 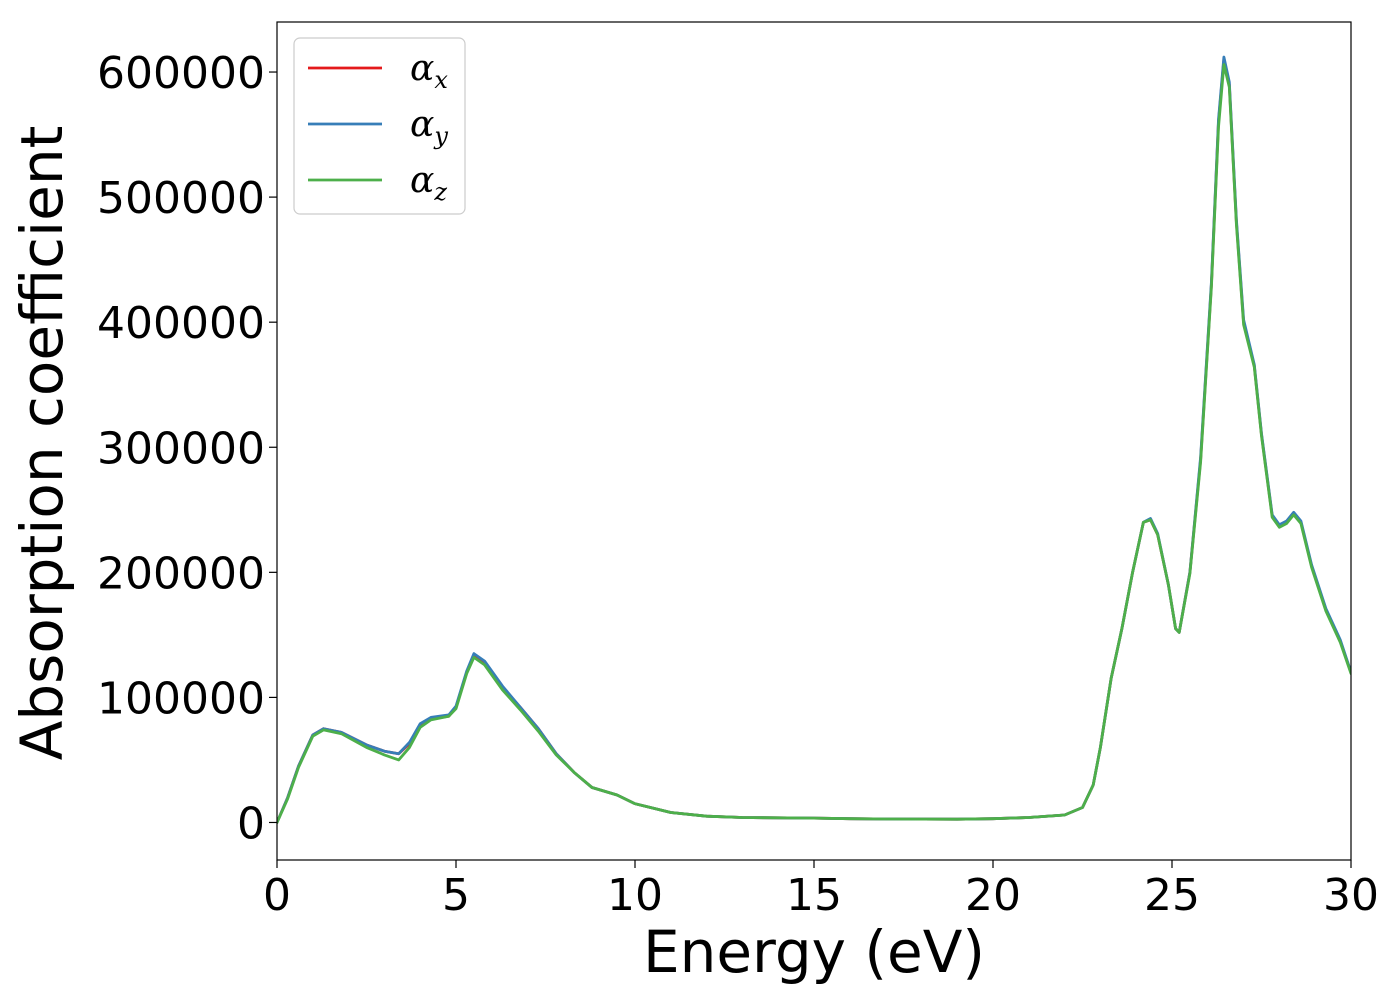 I want to click on y-tick-label: 500000, so click(x=181, y=198).